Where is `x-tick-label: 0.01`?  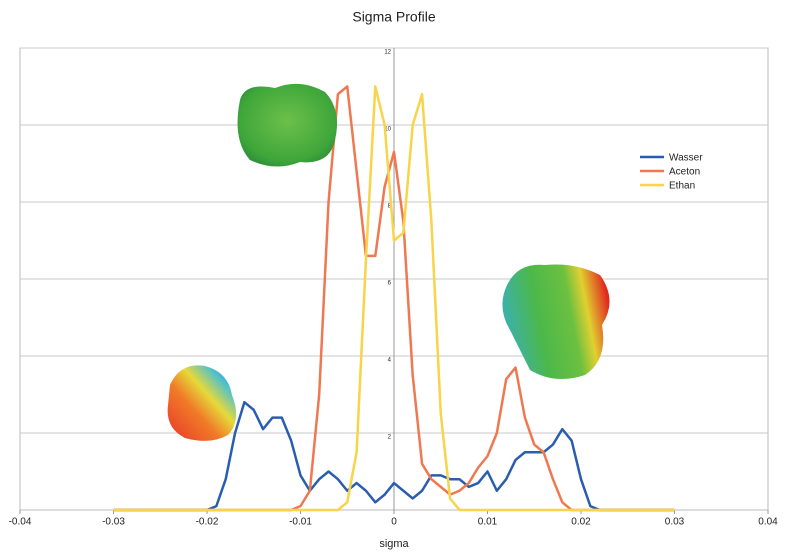
x-tick-label: 0.01 is located at coordinates (488, 522).